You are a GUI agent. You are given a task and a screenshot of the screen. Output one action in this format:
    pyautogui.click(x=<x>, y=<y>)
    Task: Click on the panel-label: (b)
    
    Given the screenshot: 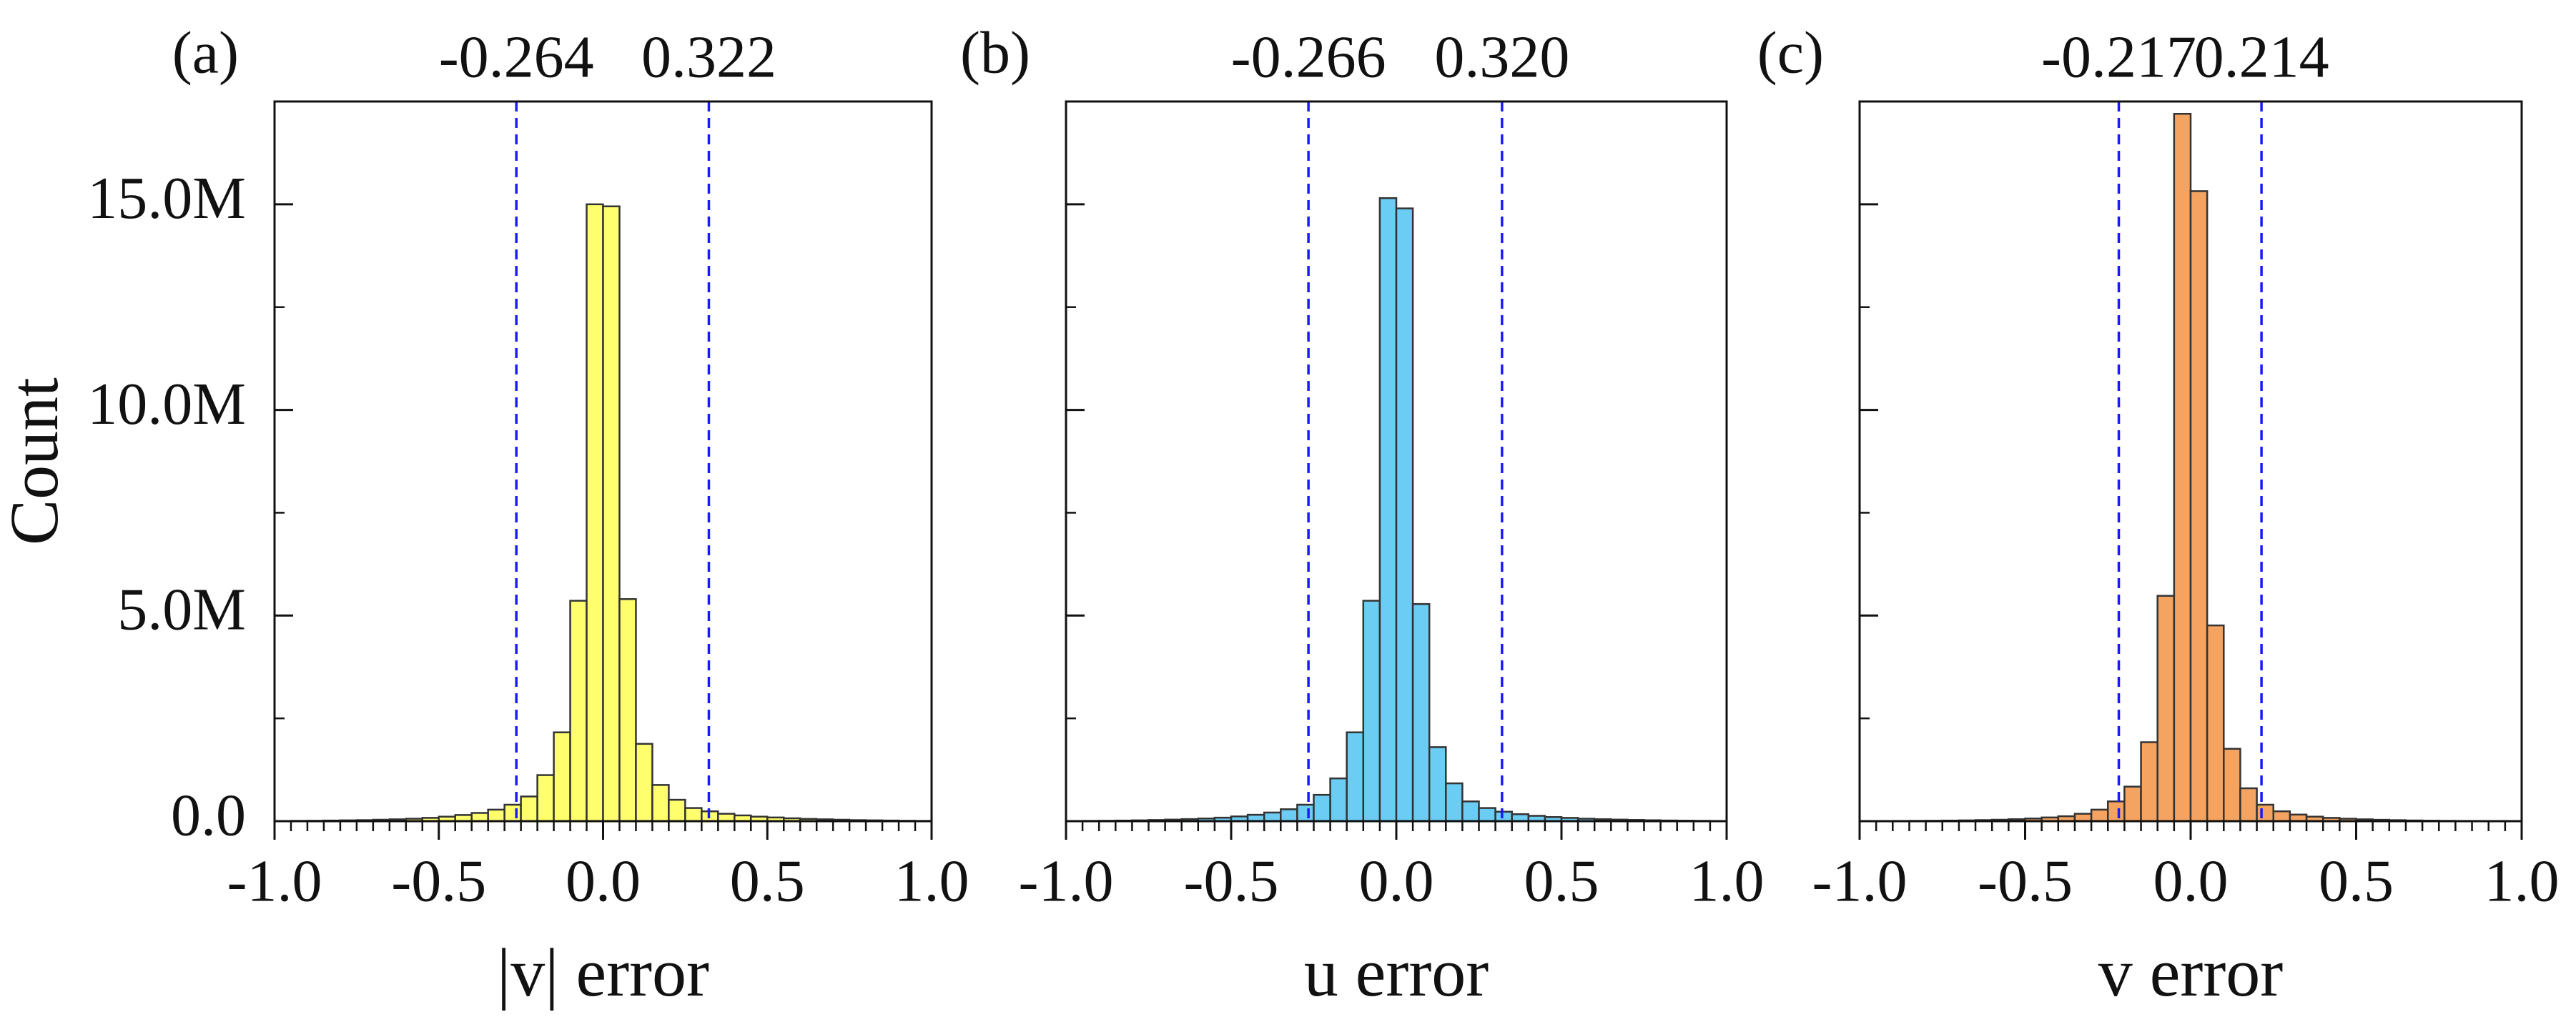 What is the action you would take?
    pyautogui.click(x=995, y=52)
    